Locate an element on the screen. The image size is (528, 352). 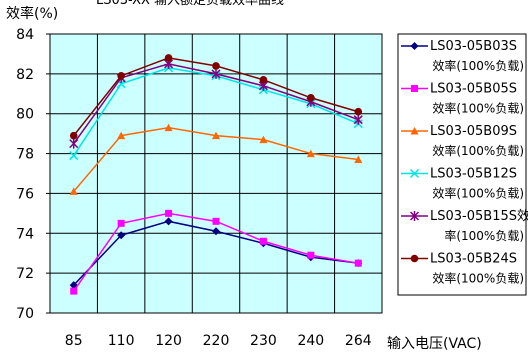
x-tick-label: 110 is located at coordinates (121, 341).